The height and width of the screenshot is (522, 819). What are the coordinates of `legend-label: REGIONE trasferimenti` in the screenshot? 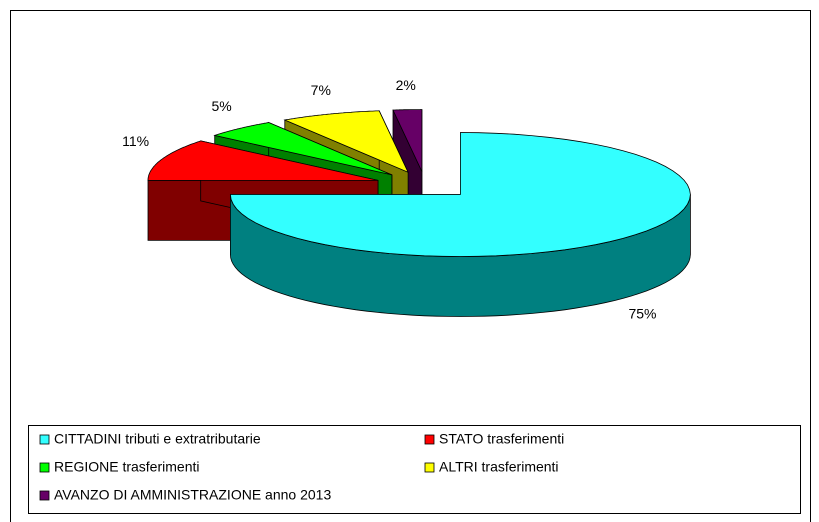 It's located at (126, 467).